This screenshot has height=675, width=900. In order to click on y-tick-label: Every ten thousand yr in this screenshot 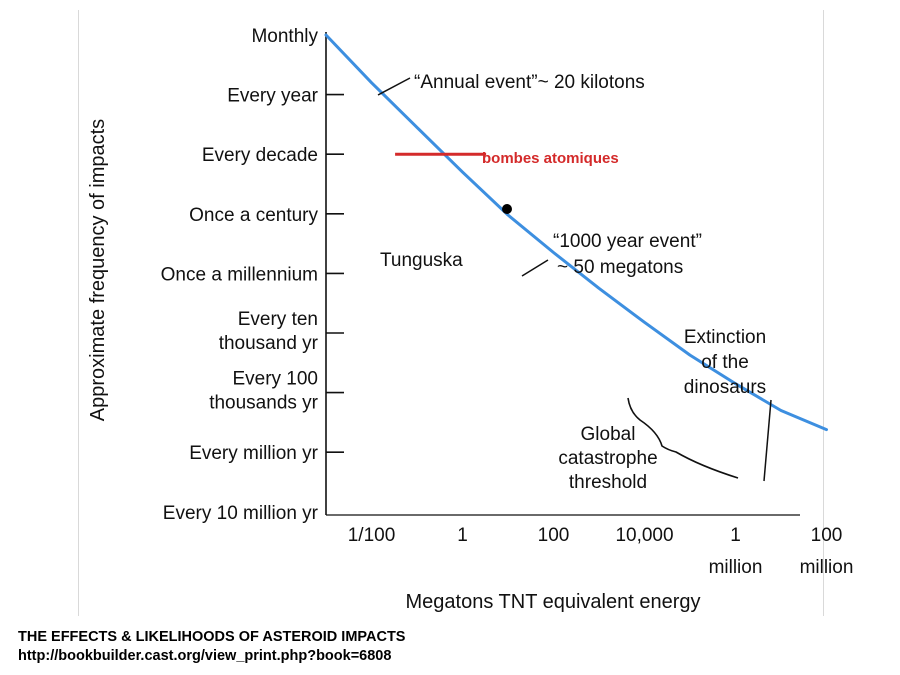, I will do `click(269, 331)`.